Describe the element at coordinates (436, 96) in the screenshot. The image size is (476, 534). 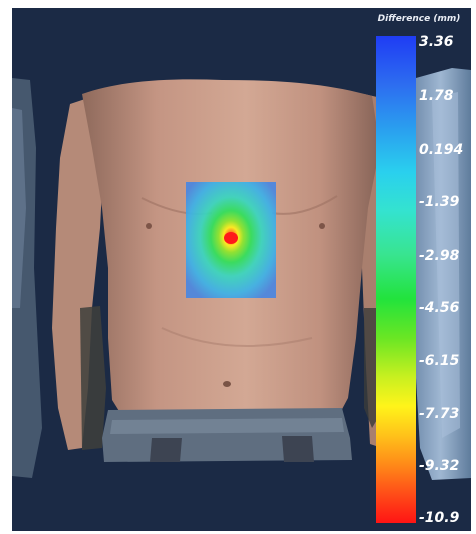
I see `colorbar-tick: 1.78` at that location.